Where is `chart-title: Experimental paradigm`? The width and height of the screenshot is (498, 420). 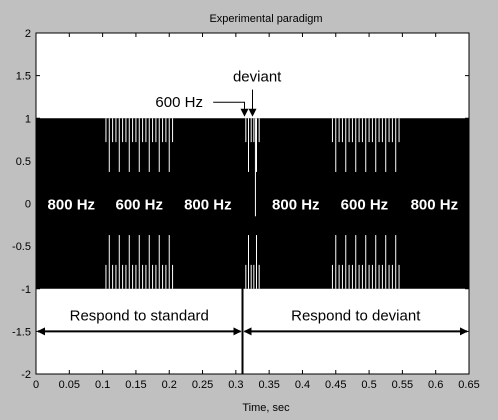 chart-title: Experimental paradigm is located at coordinates (265, 19).